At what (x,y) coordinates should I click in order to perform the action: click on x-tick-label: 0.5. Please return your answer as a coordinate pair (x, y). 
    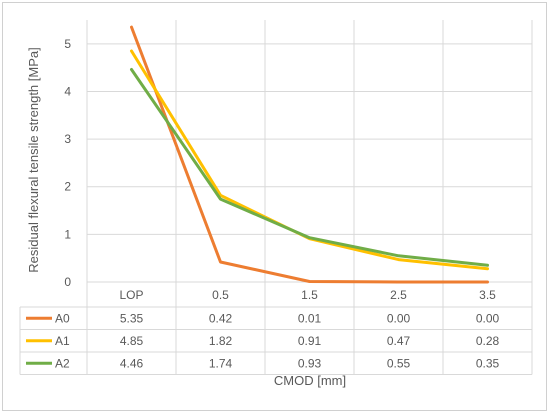
    Looking at the image, I should click on (220, 295).